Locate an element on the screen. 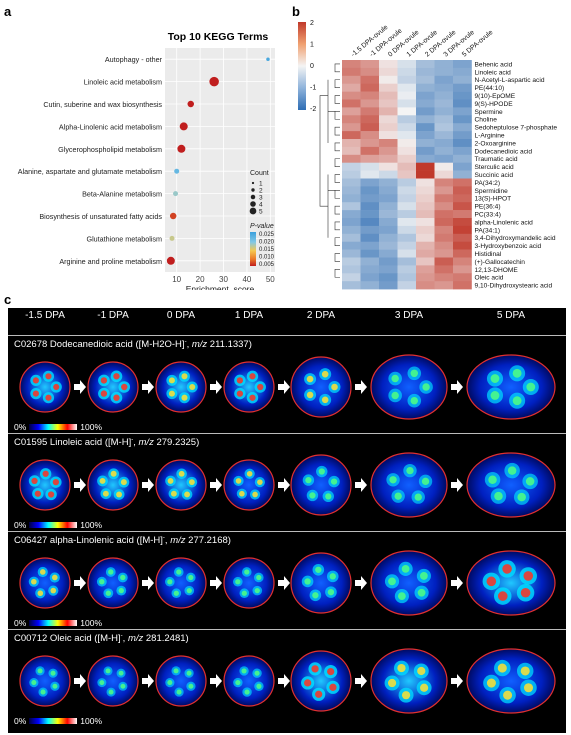 The width and height of the screenshot is (571, 735). colorbar-tick: -2 is located at coordinates (313, 109).